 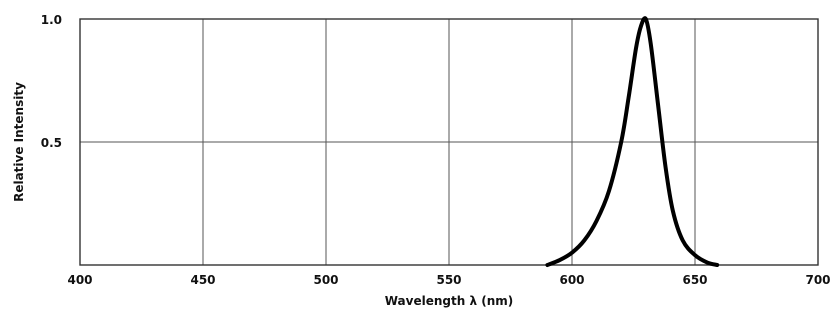 What do you see at coordinates (449, 301) in the screenshot?
I see `x-axis-title: Wavelength λ (nm)` at bounding box center [449, 301].